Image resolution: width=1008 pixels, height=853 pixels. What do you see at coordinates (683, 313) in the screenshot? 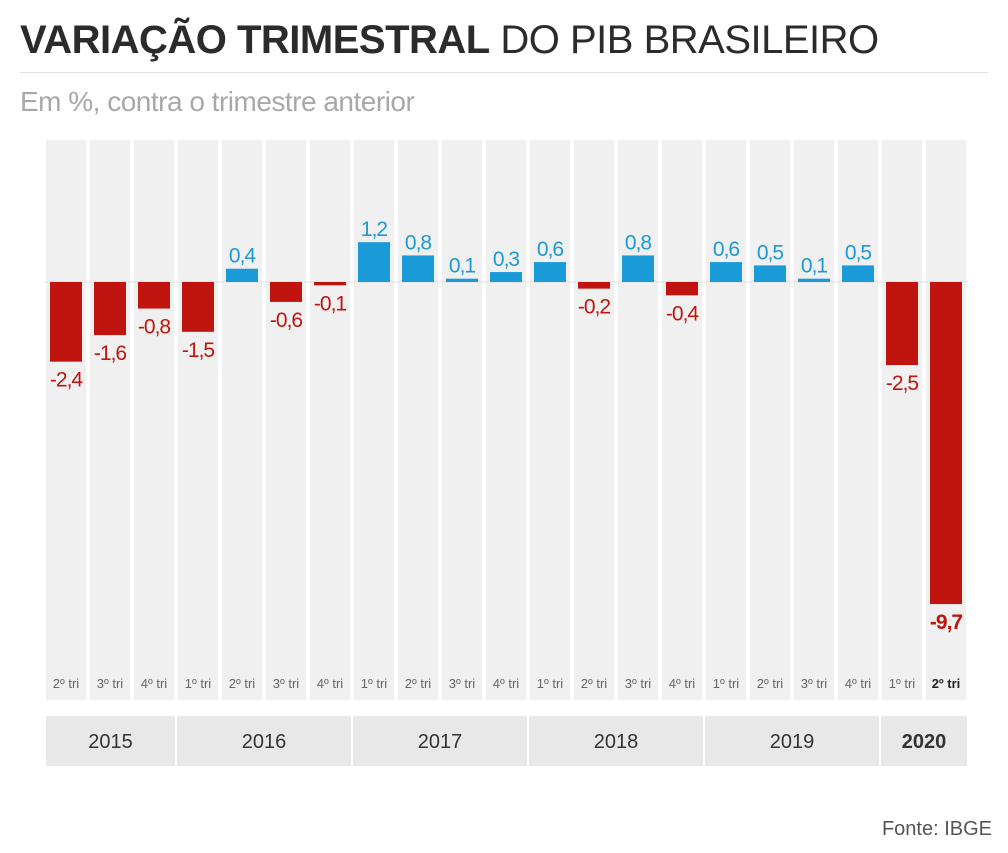
I see `data-label: -0,4` at bounding box center [683, 313].